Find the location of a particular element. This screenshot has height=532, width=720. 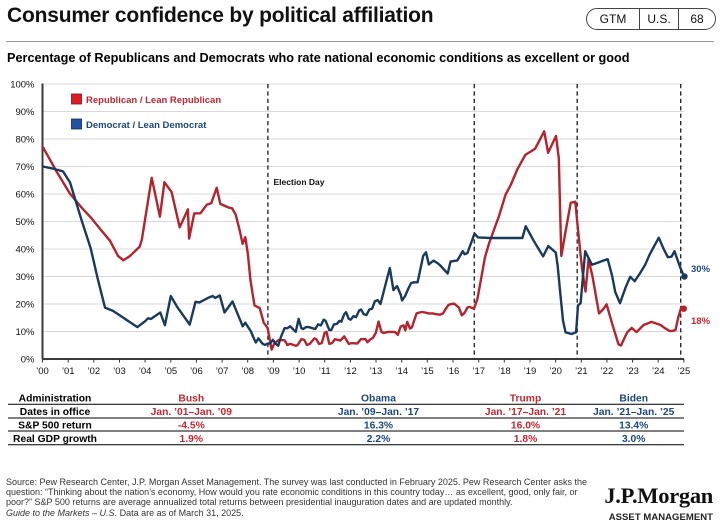

svg-text: 10% is located at coordinates (25, 332).